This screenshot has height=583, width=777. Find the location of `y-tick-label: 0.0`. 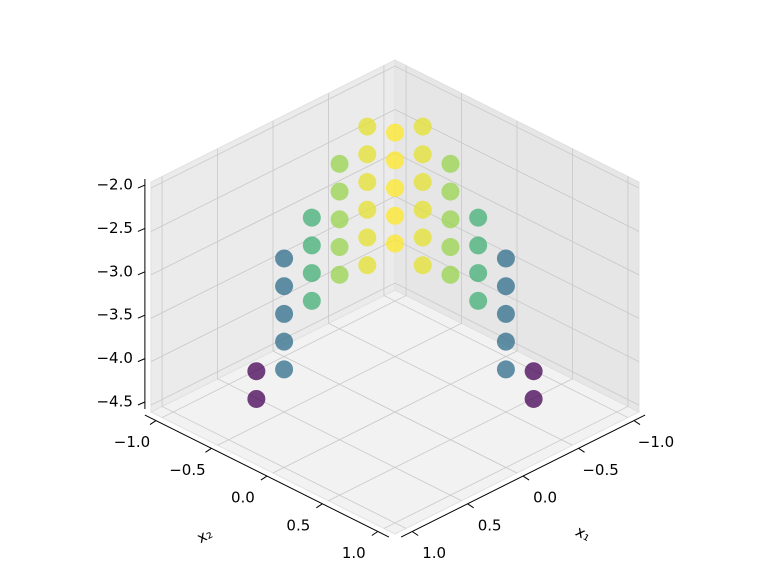

y-tick-label: 0.0 is located at coordinates (243, 498).